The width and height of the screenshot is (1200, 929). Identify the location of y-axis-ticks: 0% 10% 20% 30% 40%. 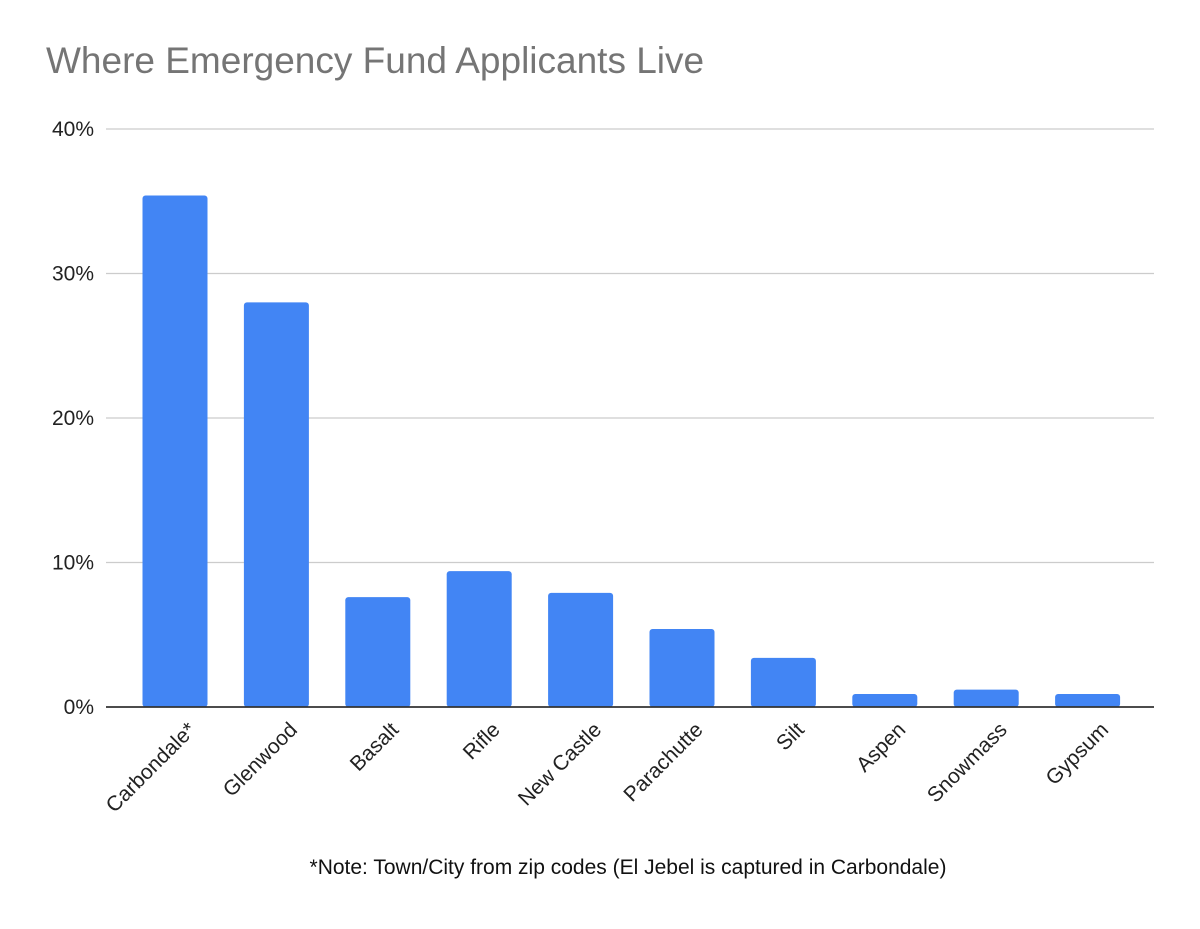
(73, 418).